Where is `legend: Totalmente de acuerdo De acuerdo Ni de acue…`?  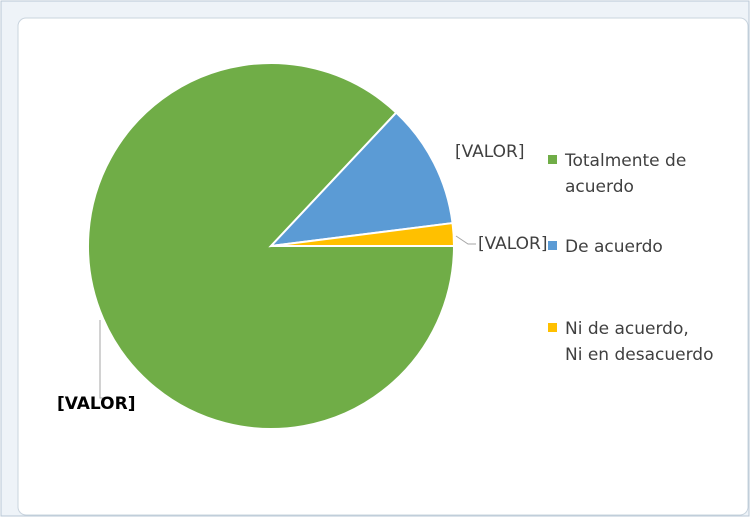
legend: Totalmente de acuerdo De acuerdo Ni de acue… is located at coordinates (630, 258).